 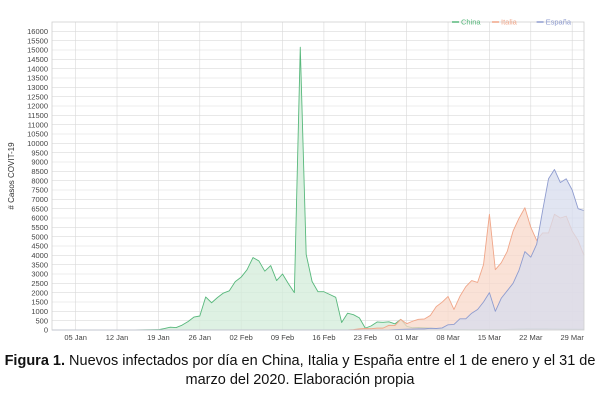 I want to click on y-tick-label: 12000, so click(x=37, y=106).